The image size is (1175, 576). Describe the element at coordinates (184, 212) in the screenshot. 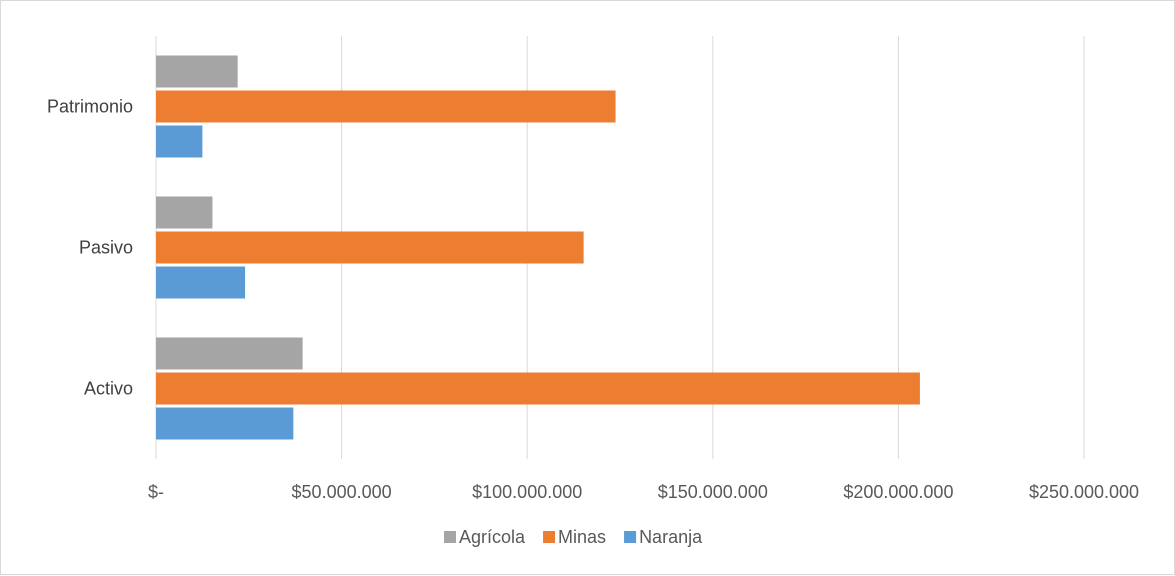

I see `bar-agricola-pasivo` at that location.